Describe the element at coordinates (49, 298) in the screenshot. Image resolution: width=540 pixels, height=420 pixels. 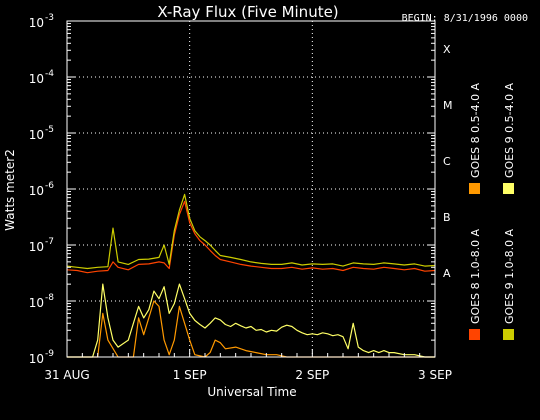
I see `y-tick-exponent: -8` at that location.